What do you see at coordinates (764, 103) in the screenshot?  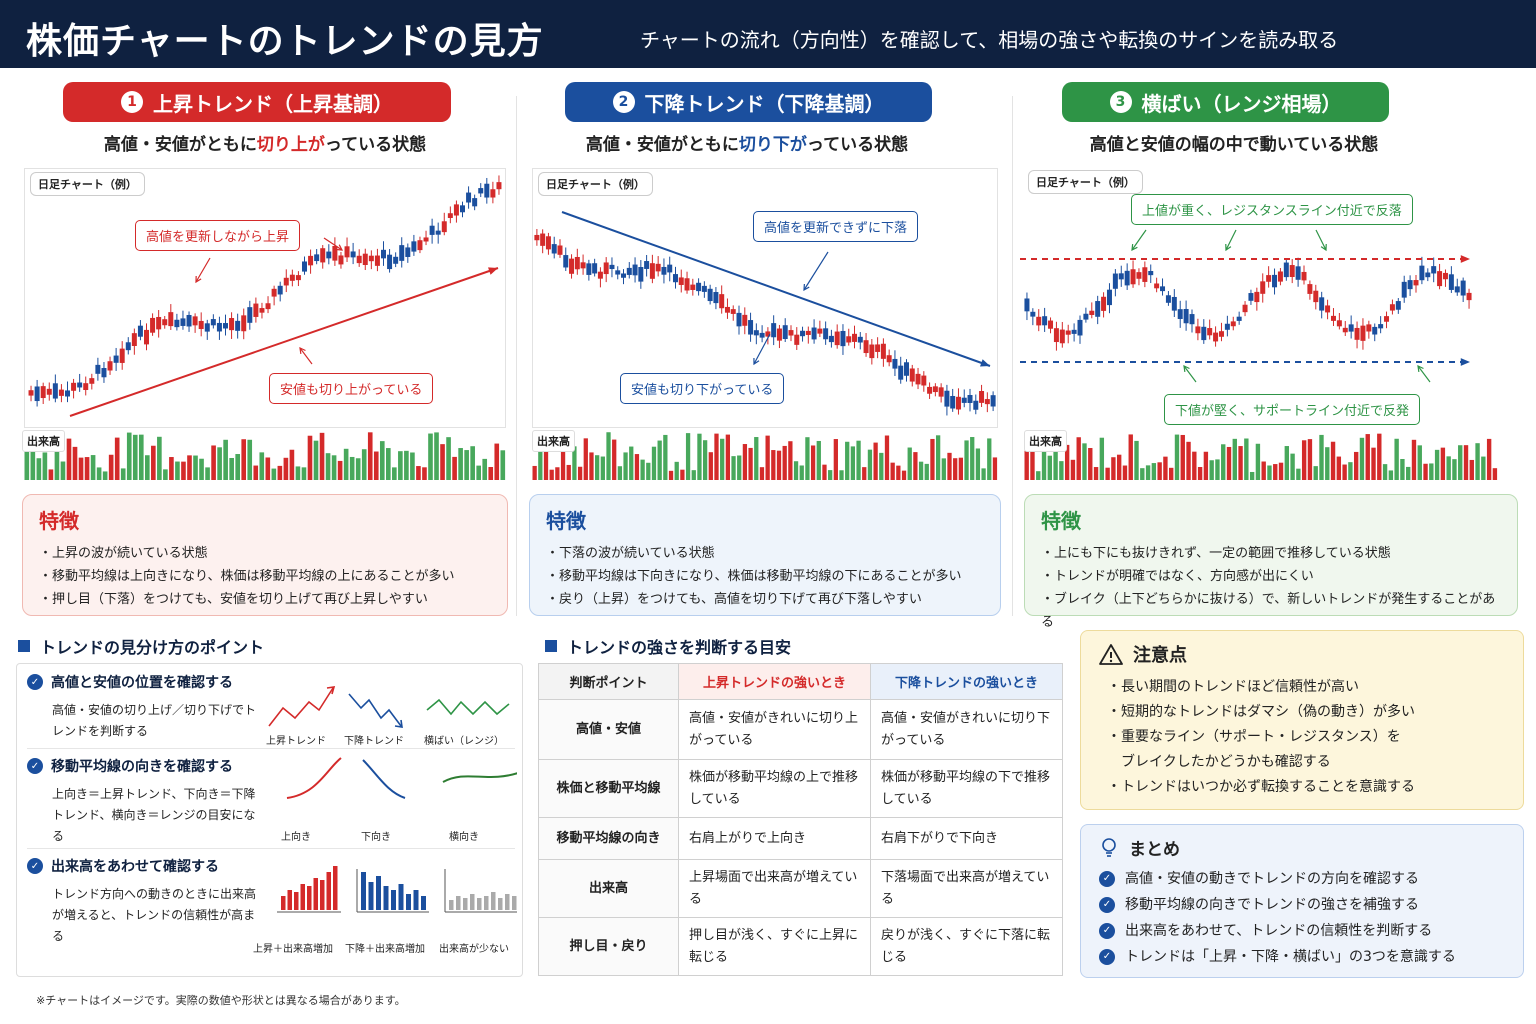 I see `downtrend-label: 下降トレンド（下降基調）` at bounding box center [764, 103].